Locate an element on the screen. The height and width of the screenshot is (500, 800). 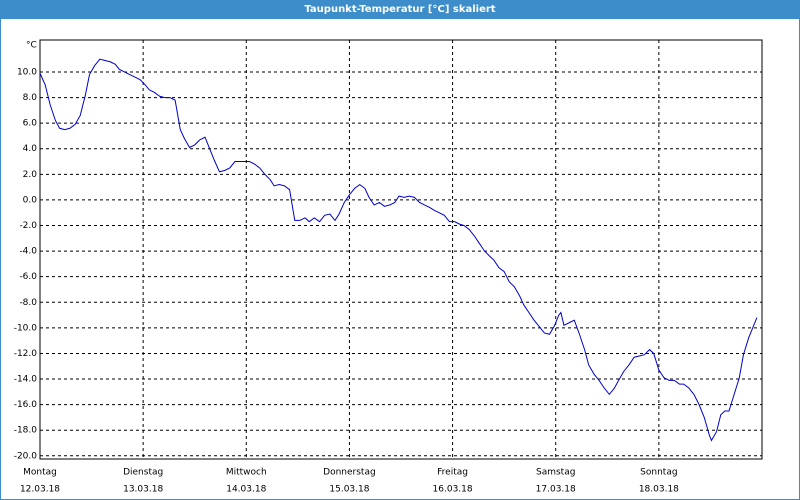
y-tick-label: 4.0 is located at coordinates (30, 149).